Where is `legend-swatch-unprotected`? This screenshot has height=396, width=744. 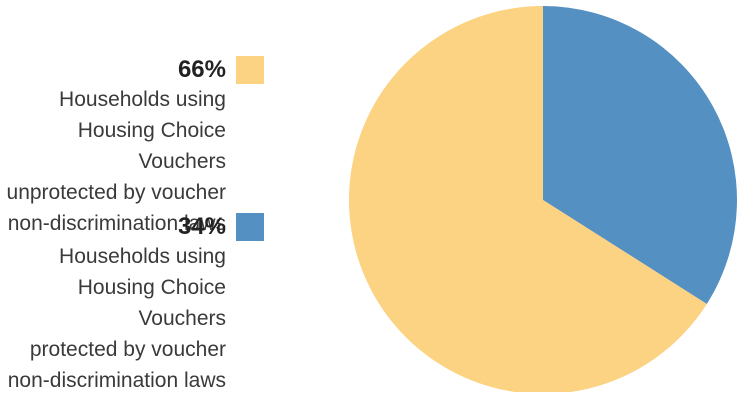
legend-swatch-unprotected is located at coordinates (250, 70).